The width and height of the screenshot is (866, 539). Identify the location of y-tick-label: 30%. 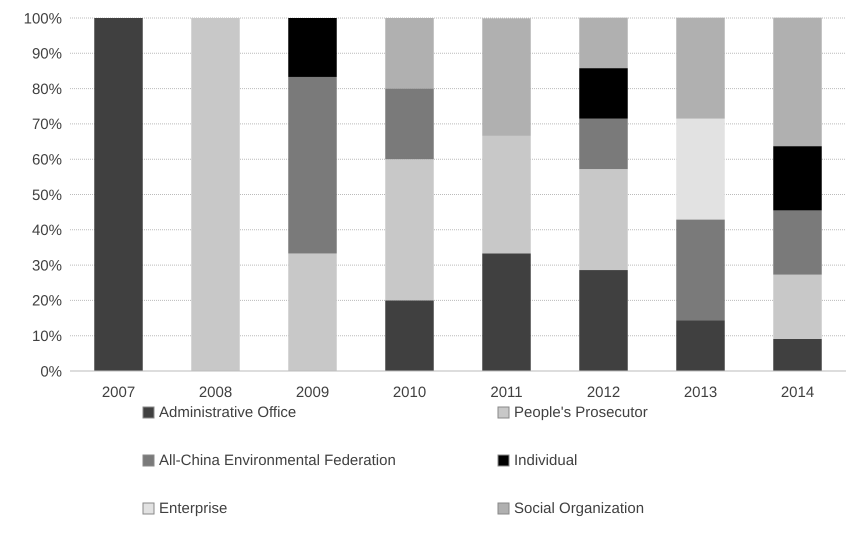
(47, 265).